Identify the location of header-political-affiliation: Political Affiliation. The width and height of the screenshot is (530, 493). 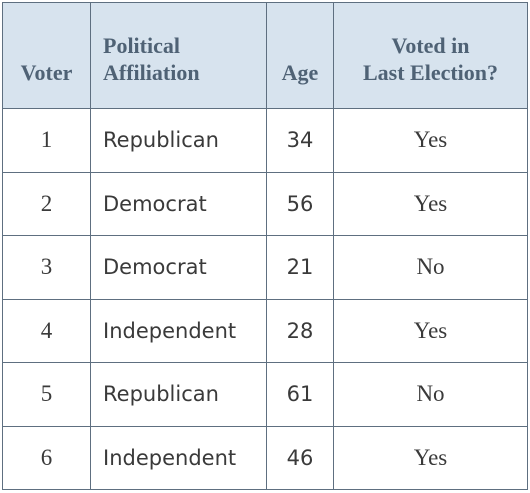
(178, 55).